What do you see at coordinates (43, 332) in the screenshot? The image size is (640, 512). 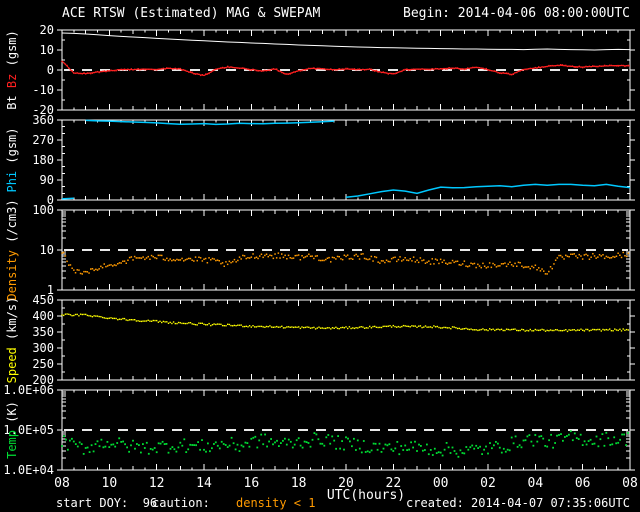 I see `ytick-label: 350` at bounding box center [43, 332].